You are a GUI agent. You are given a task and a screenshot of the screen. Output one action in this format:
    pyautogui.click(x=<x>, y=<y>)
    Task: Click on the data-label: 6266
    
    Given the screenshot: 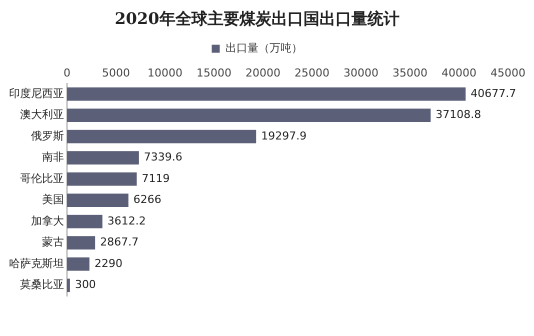 What is the action you would take?
    pyautogui.click(x=147, y=199)
    